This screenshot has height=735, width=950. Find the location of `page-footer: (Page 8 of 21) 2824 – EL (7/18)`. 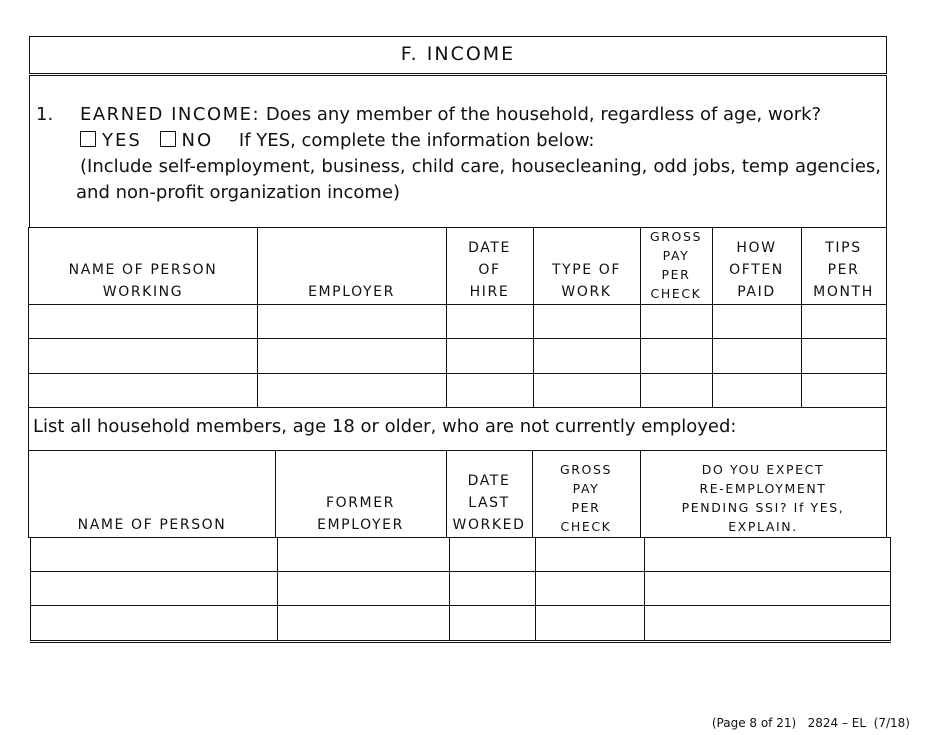

page-footer: (Page 8 of 21) 2824 – EL (7/18) is located at coordinates (810, 723).